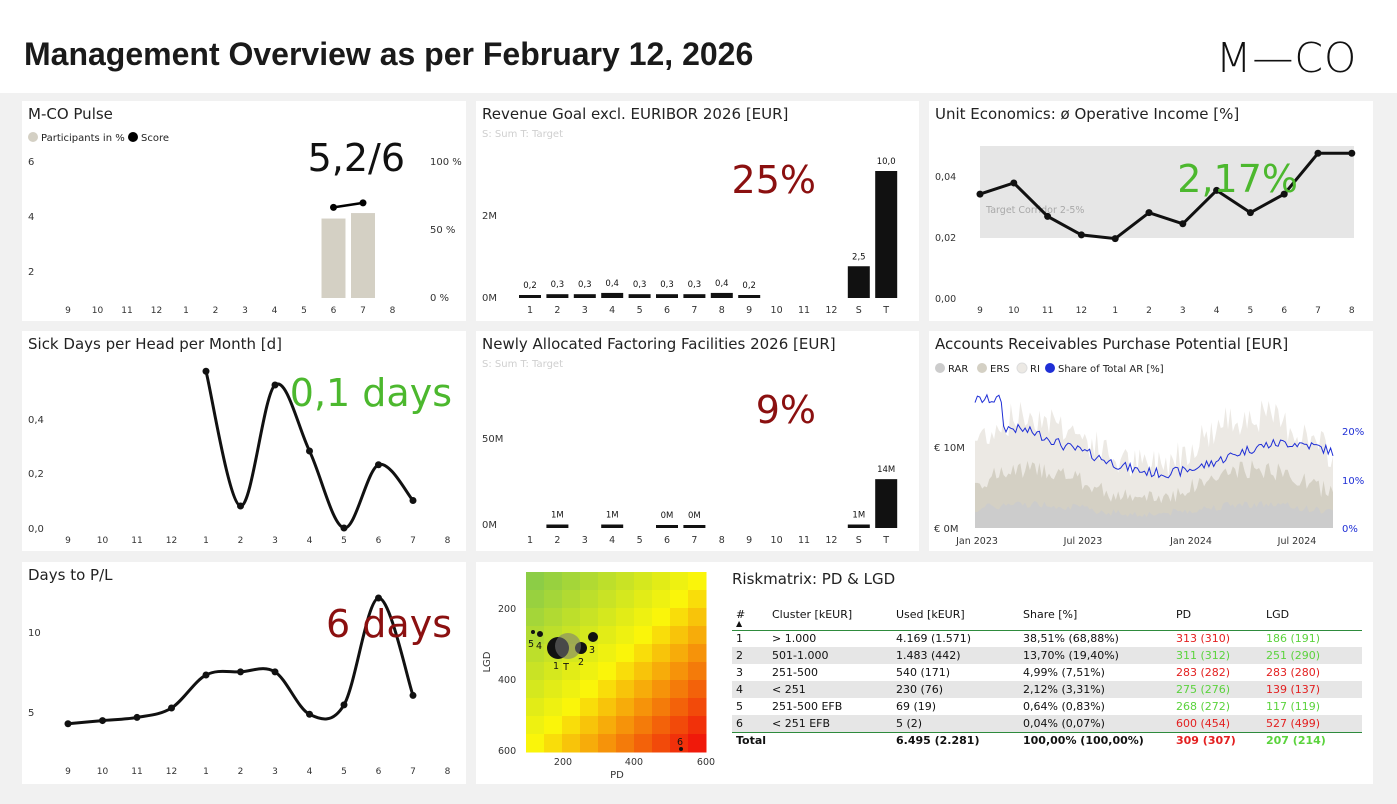 The width and height of the screenshot is (1397, 804). Describe the element at coordinates (750, 619) in the screenshot. I see `col-header-number: # ▲` at that location.